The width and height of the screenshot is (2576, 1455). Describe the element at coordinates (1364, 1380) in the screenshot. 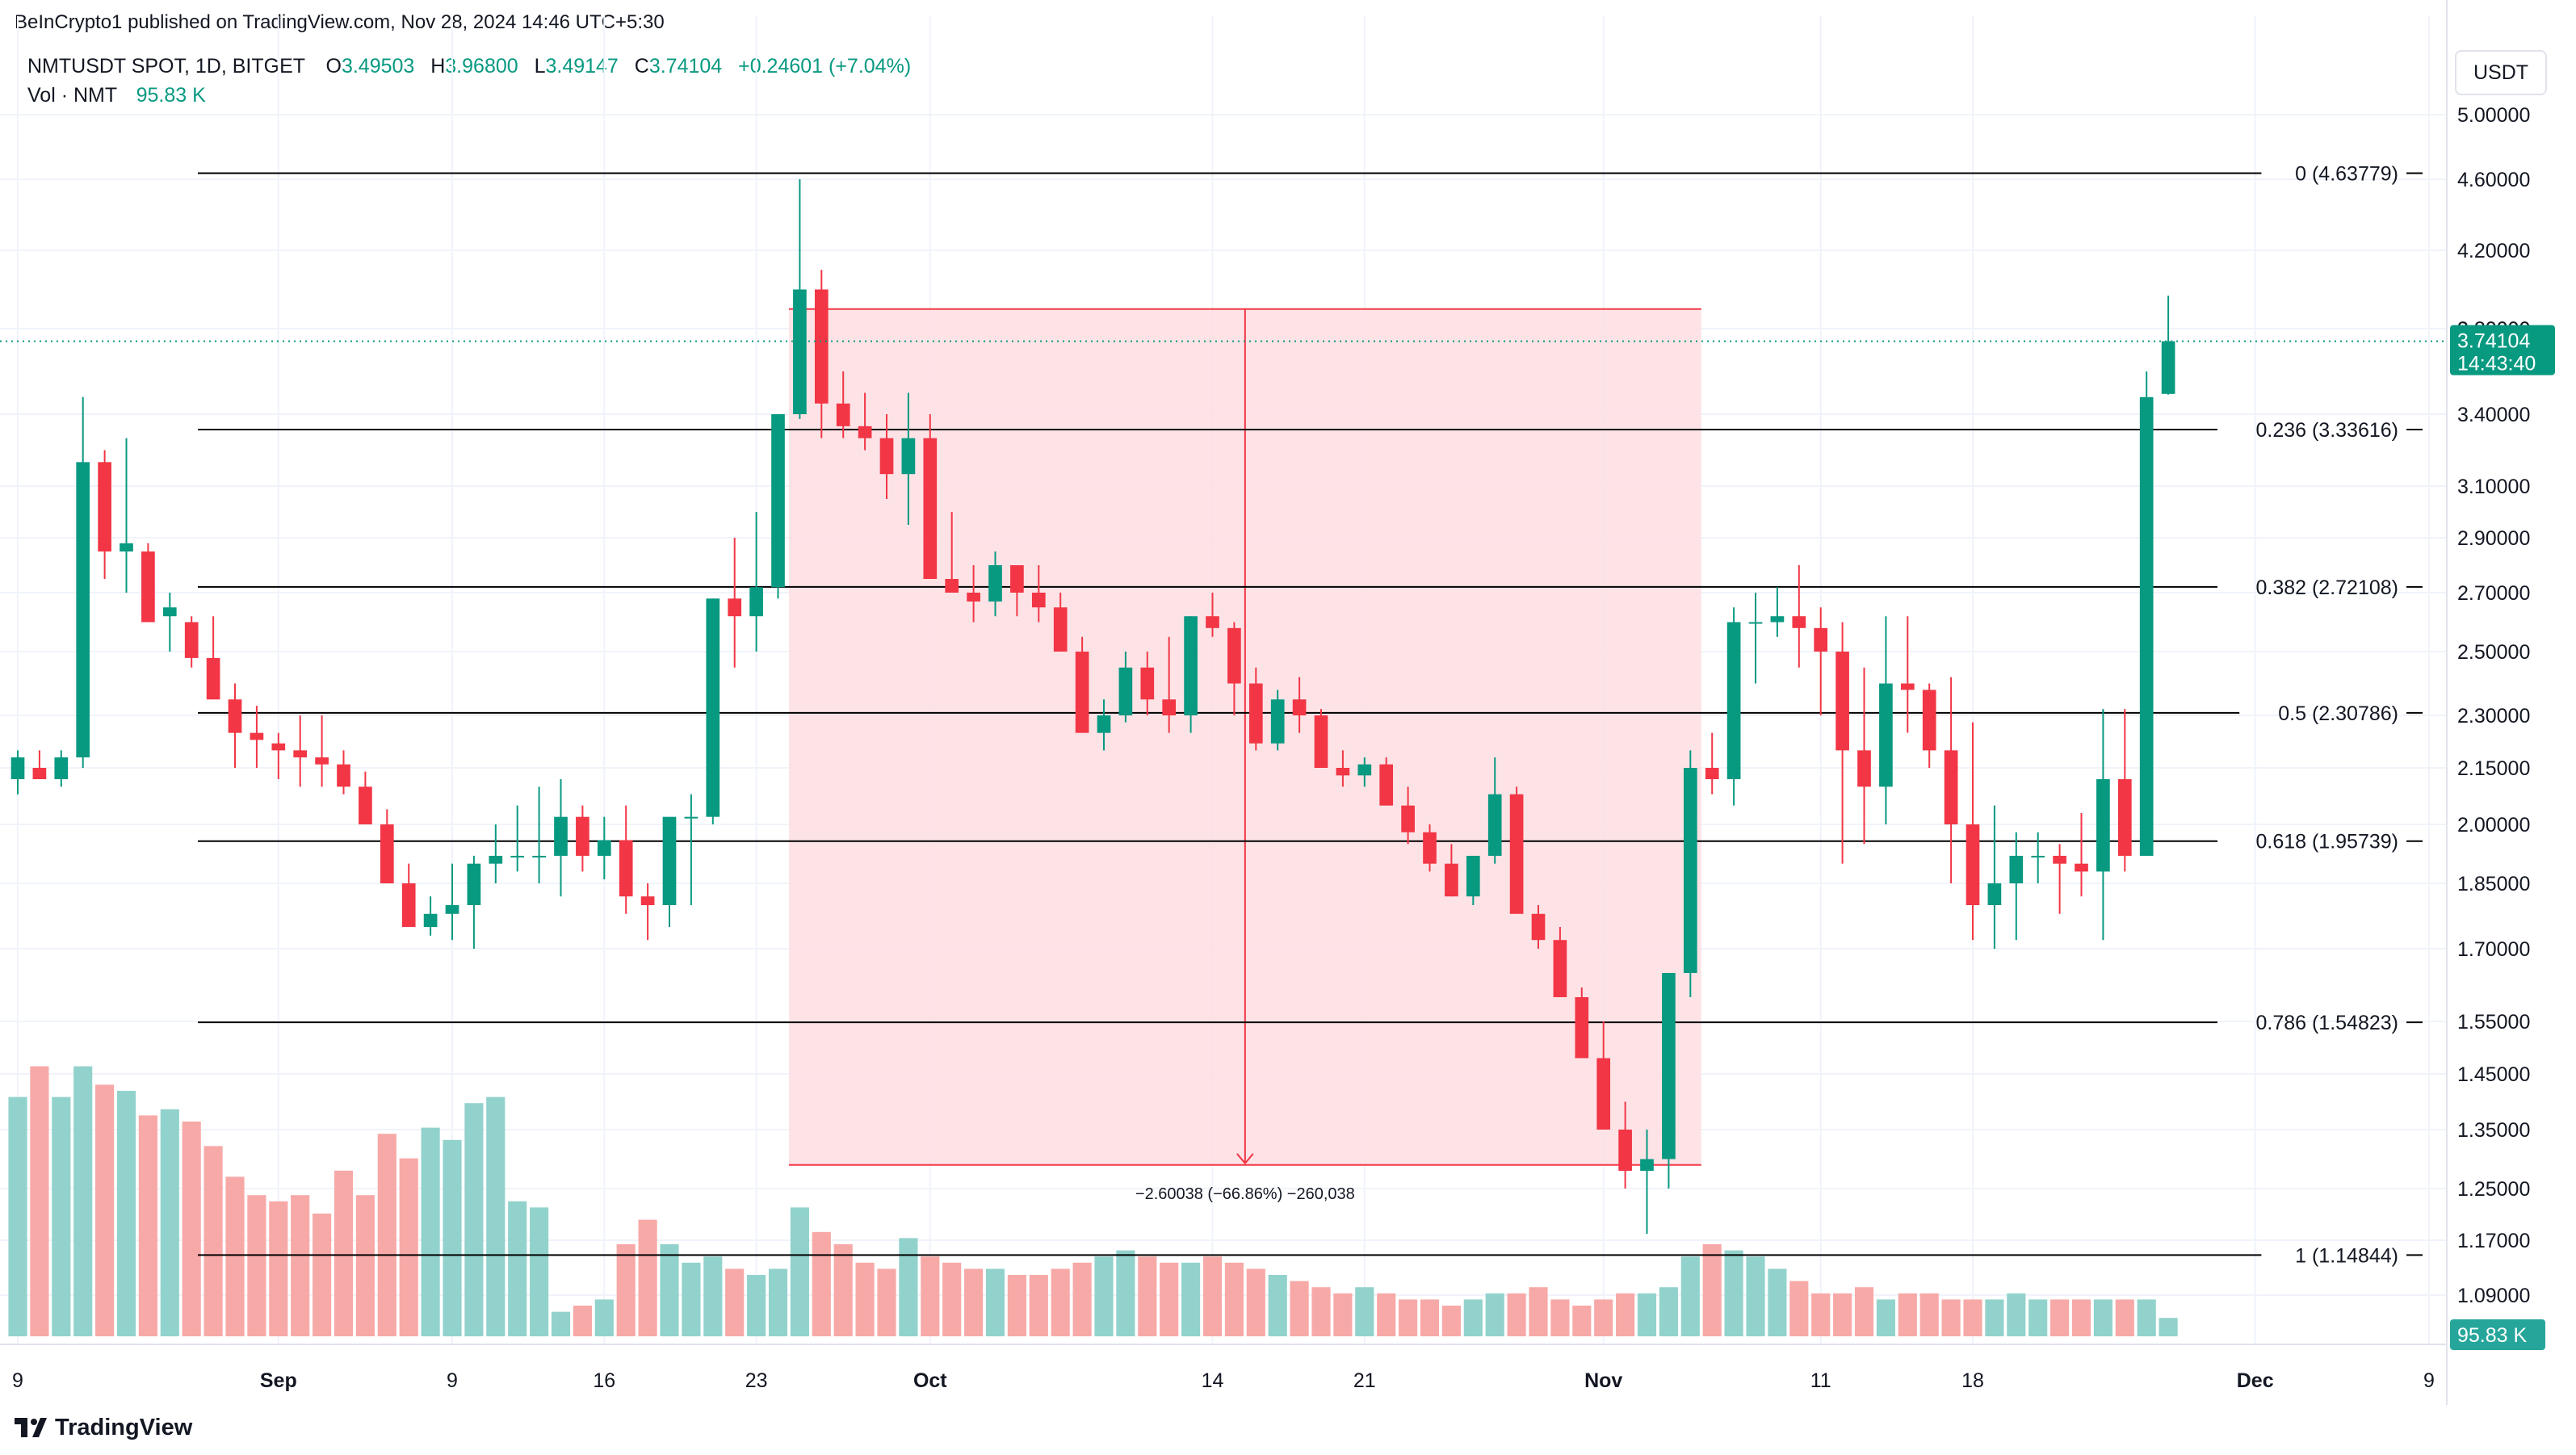

I see `time-tick-label: 21` at that location.